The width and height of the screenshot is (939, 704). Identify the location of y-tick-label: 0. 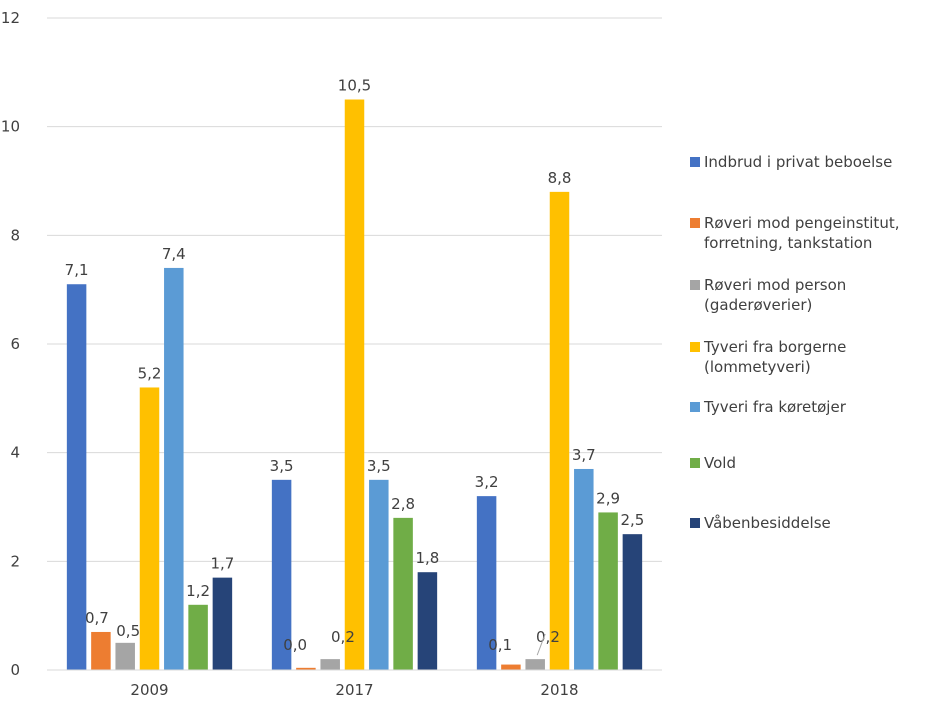
(15, 670).